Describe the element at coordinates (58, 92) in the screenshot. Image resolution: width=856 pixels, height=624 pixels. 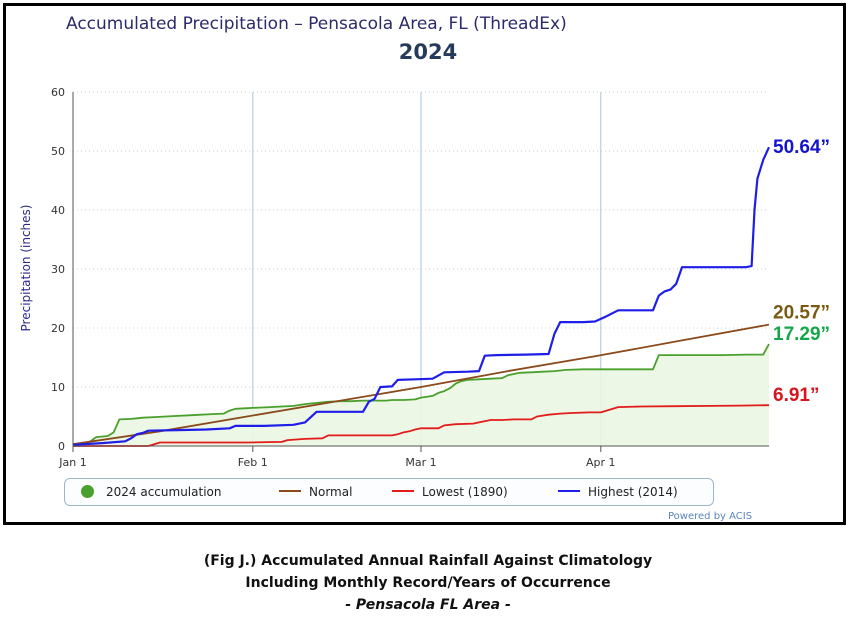
I see `y-tick-label: 60` at that location.